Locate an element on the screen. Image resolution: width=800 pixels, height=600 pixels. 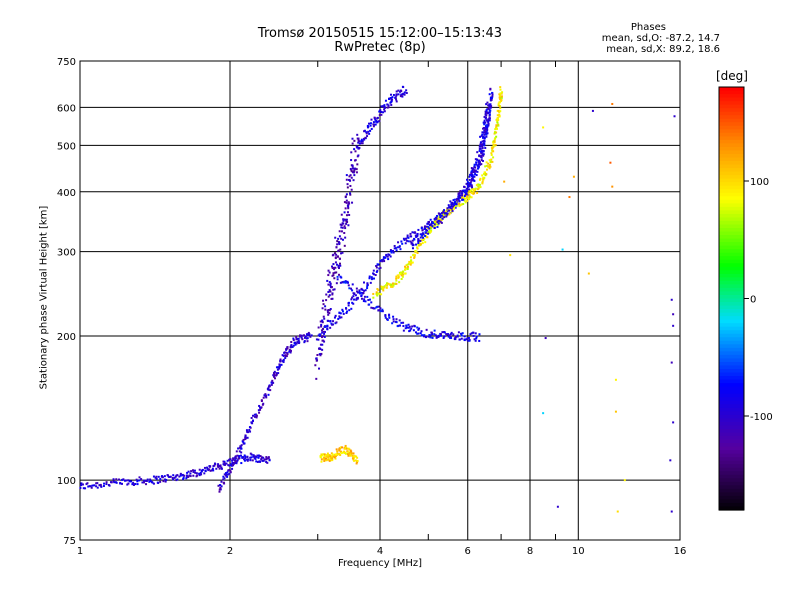
phase-statistics-x: mean, sd,X: 89.2, 18.6 is located at coordinates (663, 49).